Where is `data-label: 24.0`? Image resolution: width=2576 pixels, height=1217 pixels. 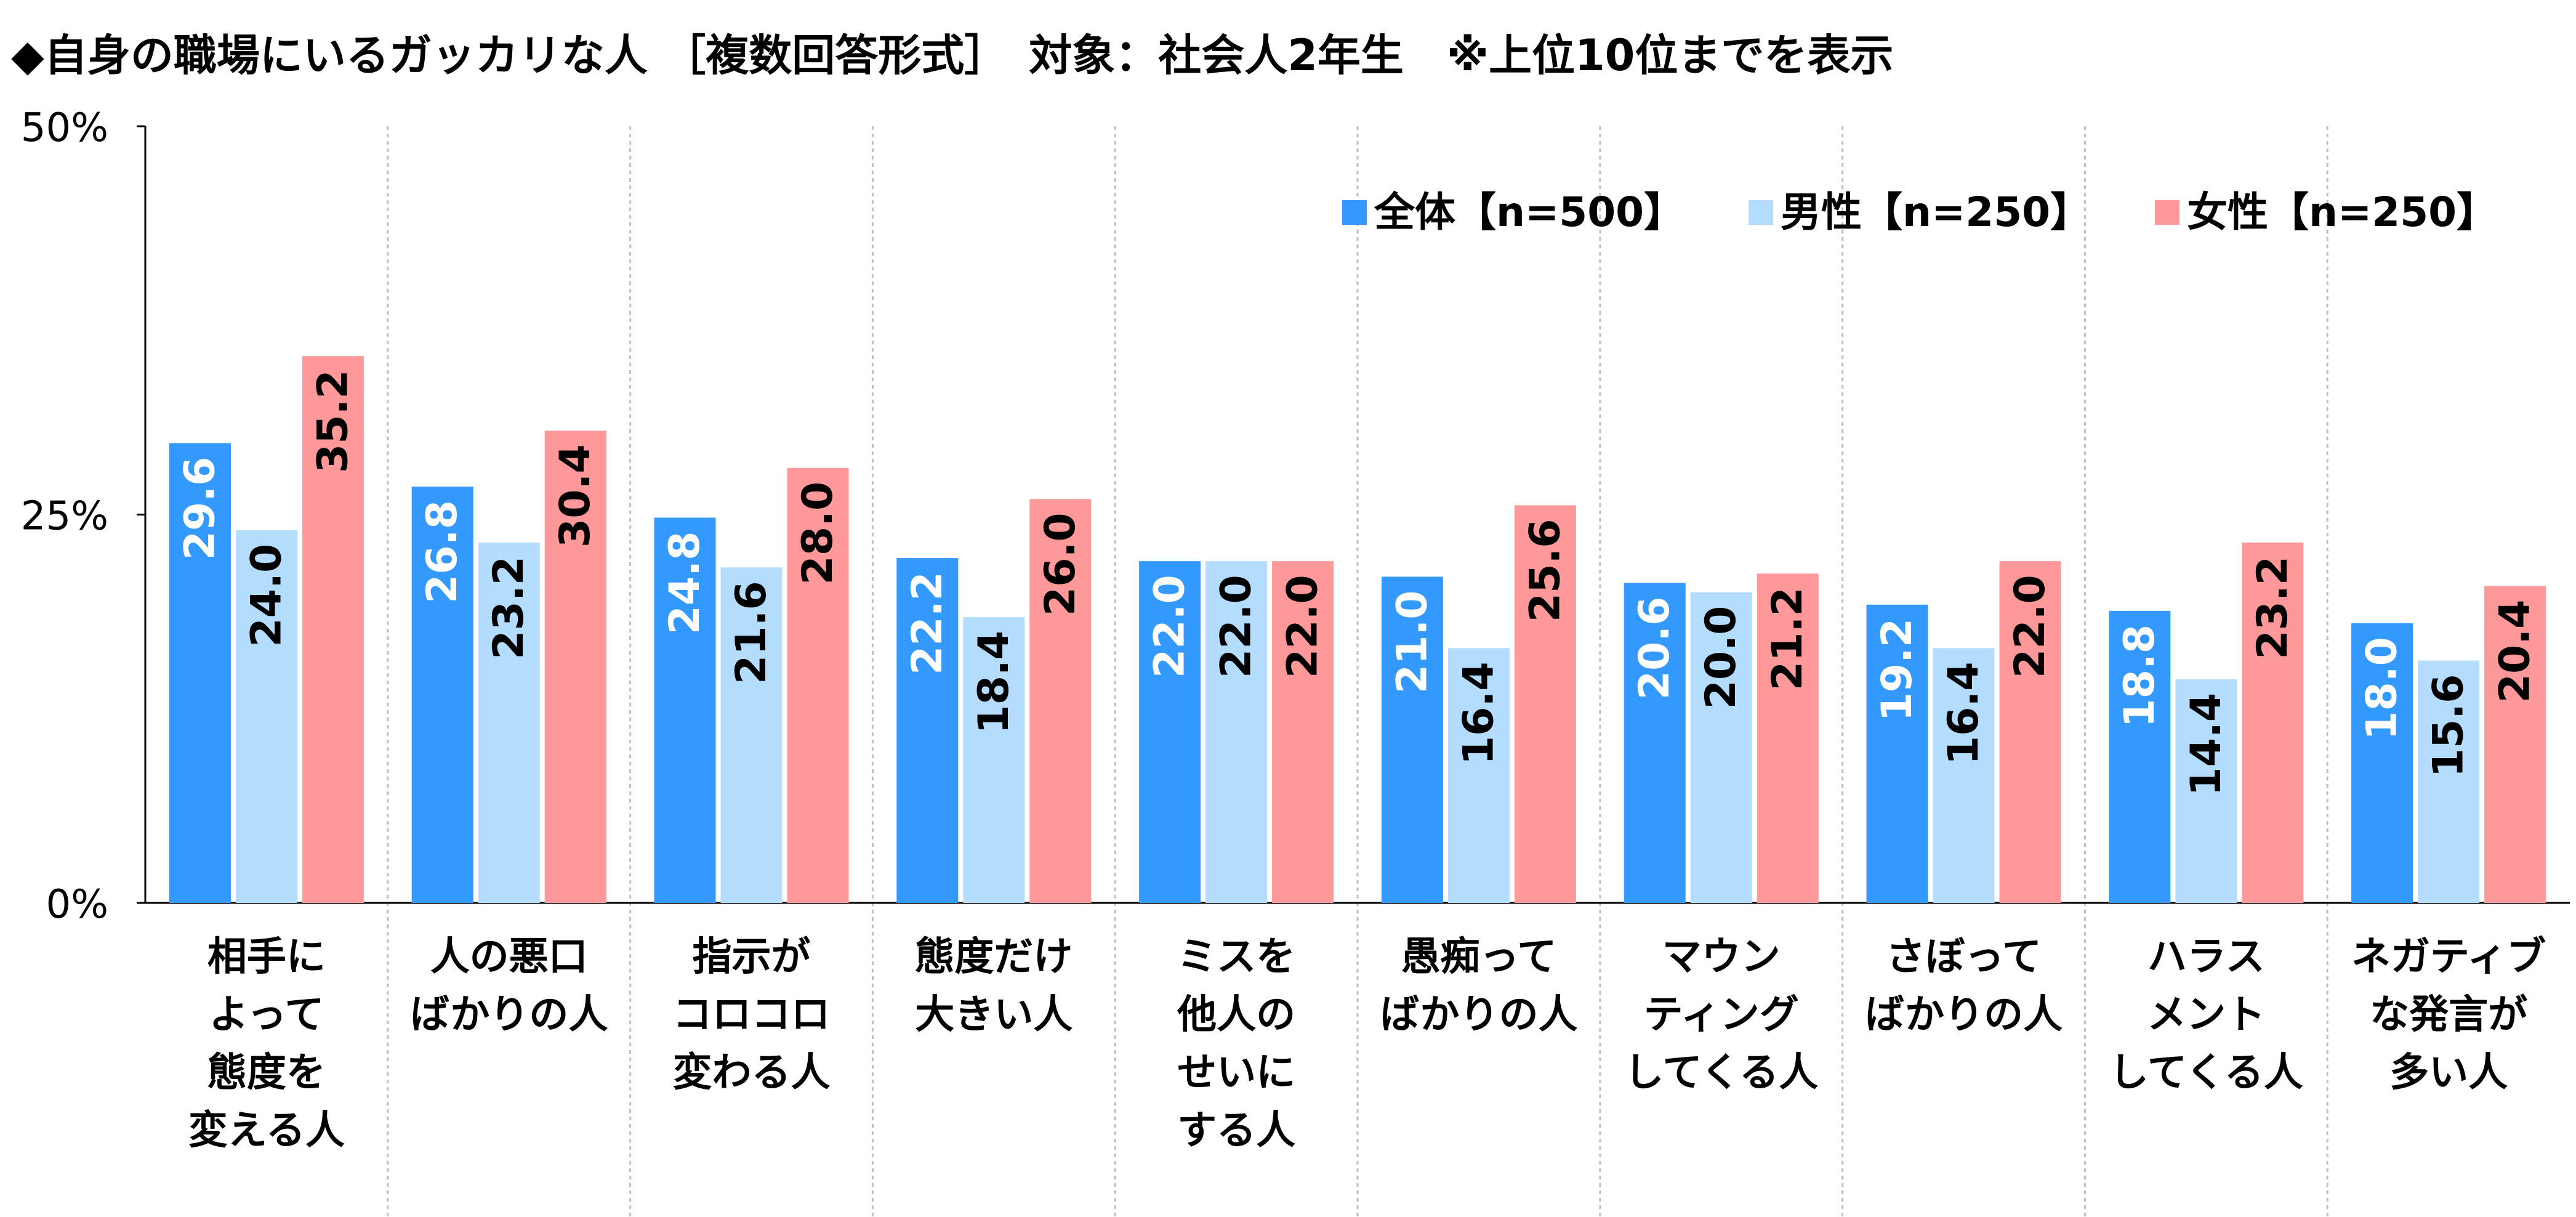 data-label: 24.0 is located at coordinates (266, 595).